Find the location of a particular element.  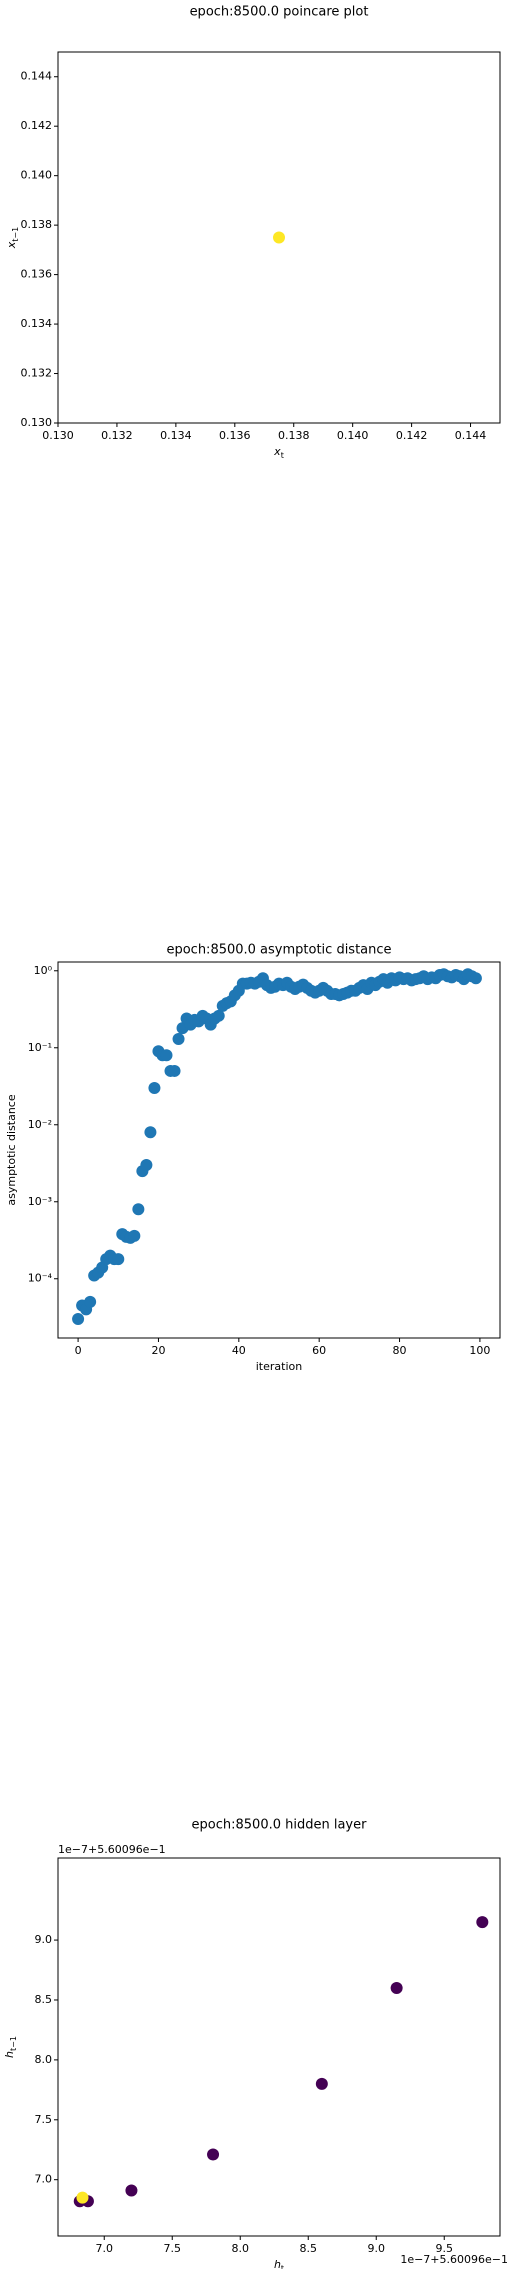

y-tick-label: 8.0 is located at coordinates (44, 2059).